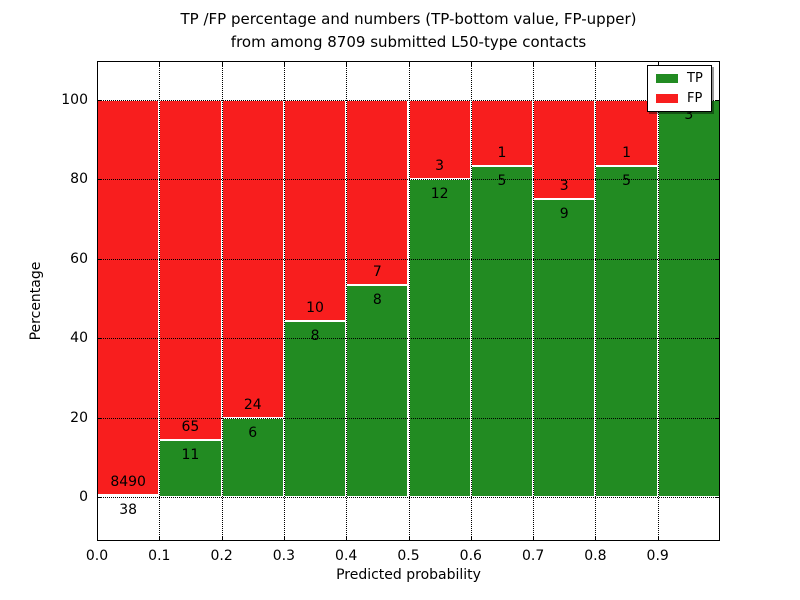 This screenshot has height=600, width=800. What do you see at coordinates (377, 272) in the screenshot?
I see `fp-count-label: 7` at bounding box center [377, 272].